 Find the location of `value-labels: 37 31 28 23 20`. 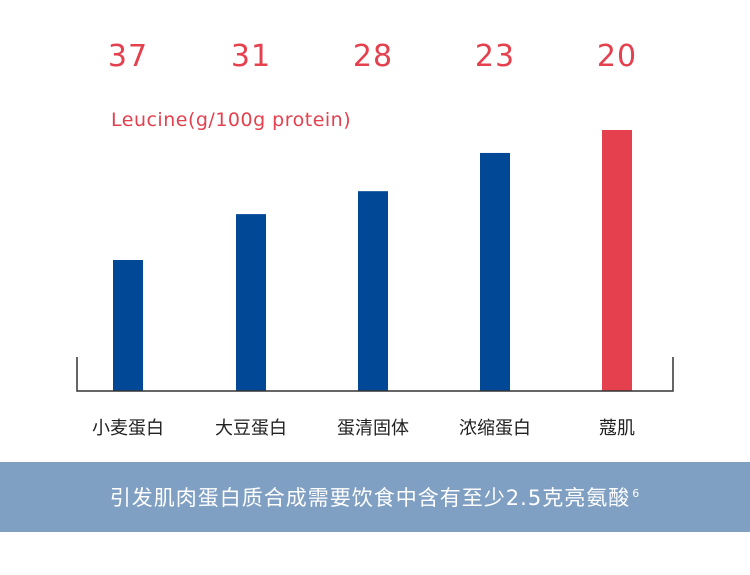

value-labels: 37 31 28 23 20 is located at coordinates (372, 56).